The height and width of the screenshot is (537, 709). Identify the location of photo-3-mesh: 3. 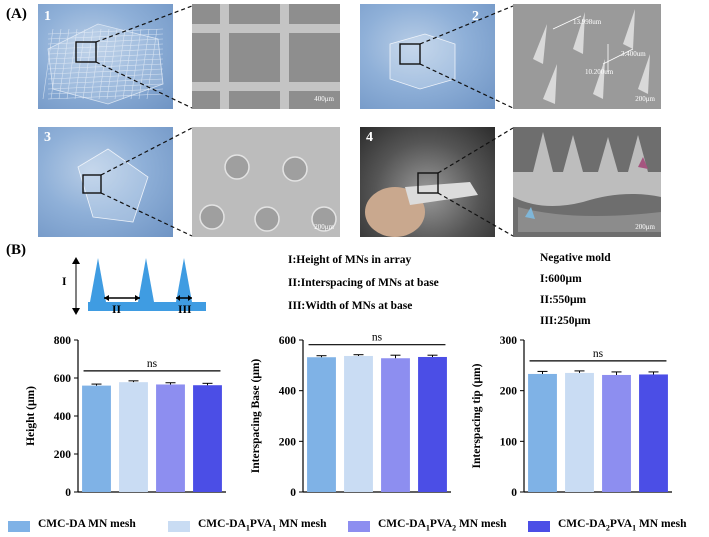
(105, 182).